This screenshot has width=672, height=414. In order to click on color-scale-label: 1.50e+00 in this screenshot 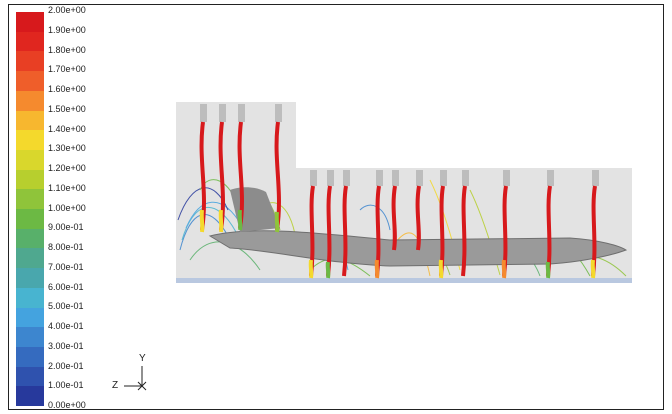, I will do `click(67, 108)`.